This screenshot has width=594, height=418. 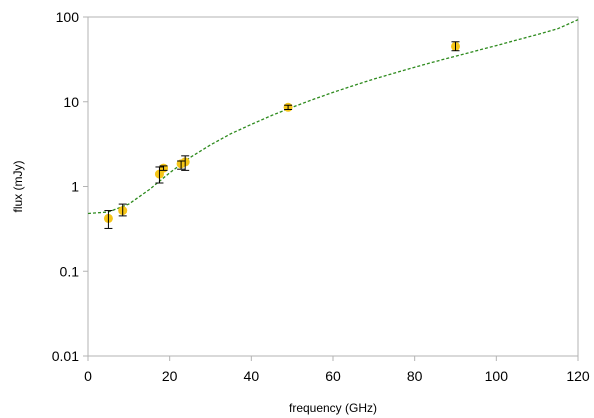 I want to click on x-tick-label: 80, so click(x=415, y=376).